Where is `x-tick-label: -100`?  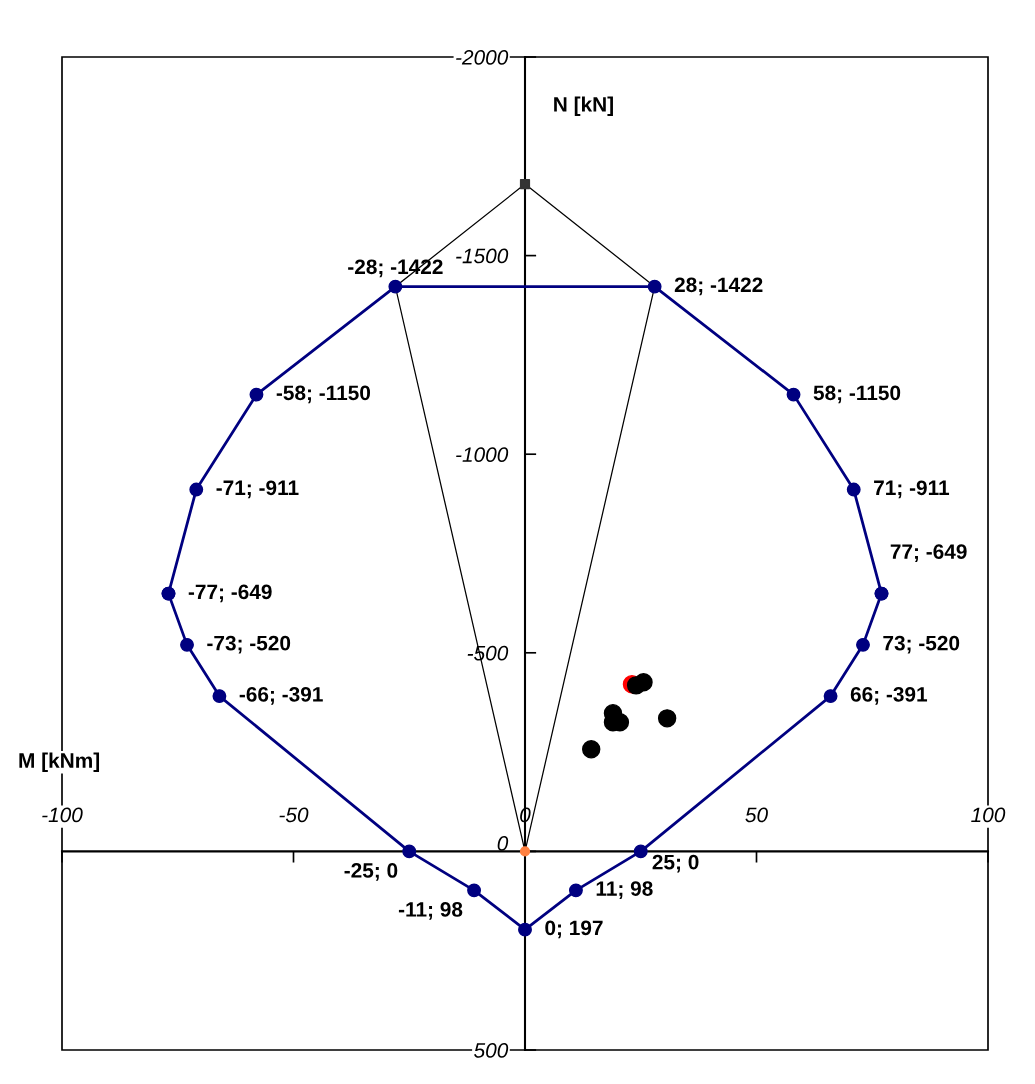
x-tick-label: -100 is located at coordinates (62, 815).